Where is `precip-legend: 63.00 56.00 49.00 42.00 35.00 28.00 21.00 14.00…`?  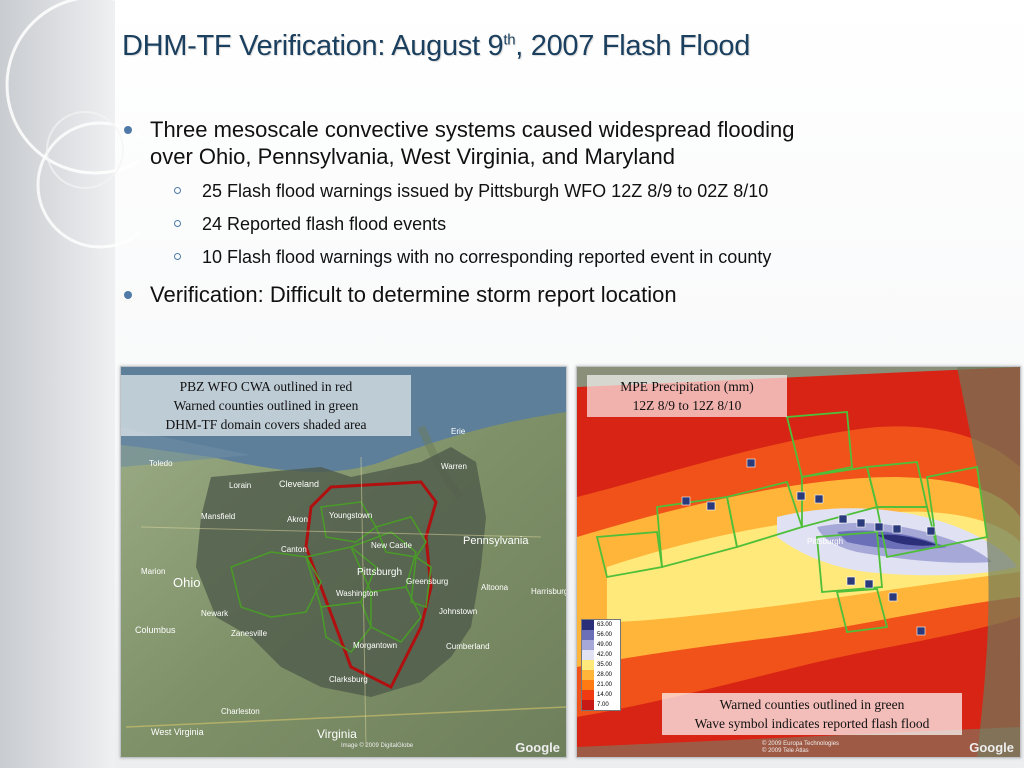
precip-legend: 63.00 56.00 49.00 42.00 35.00 28.00 21.00 14.00… is located at coordinates (601, 665).